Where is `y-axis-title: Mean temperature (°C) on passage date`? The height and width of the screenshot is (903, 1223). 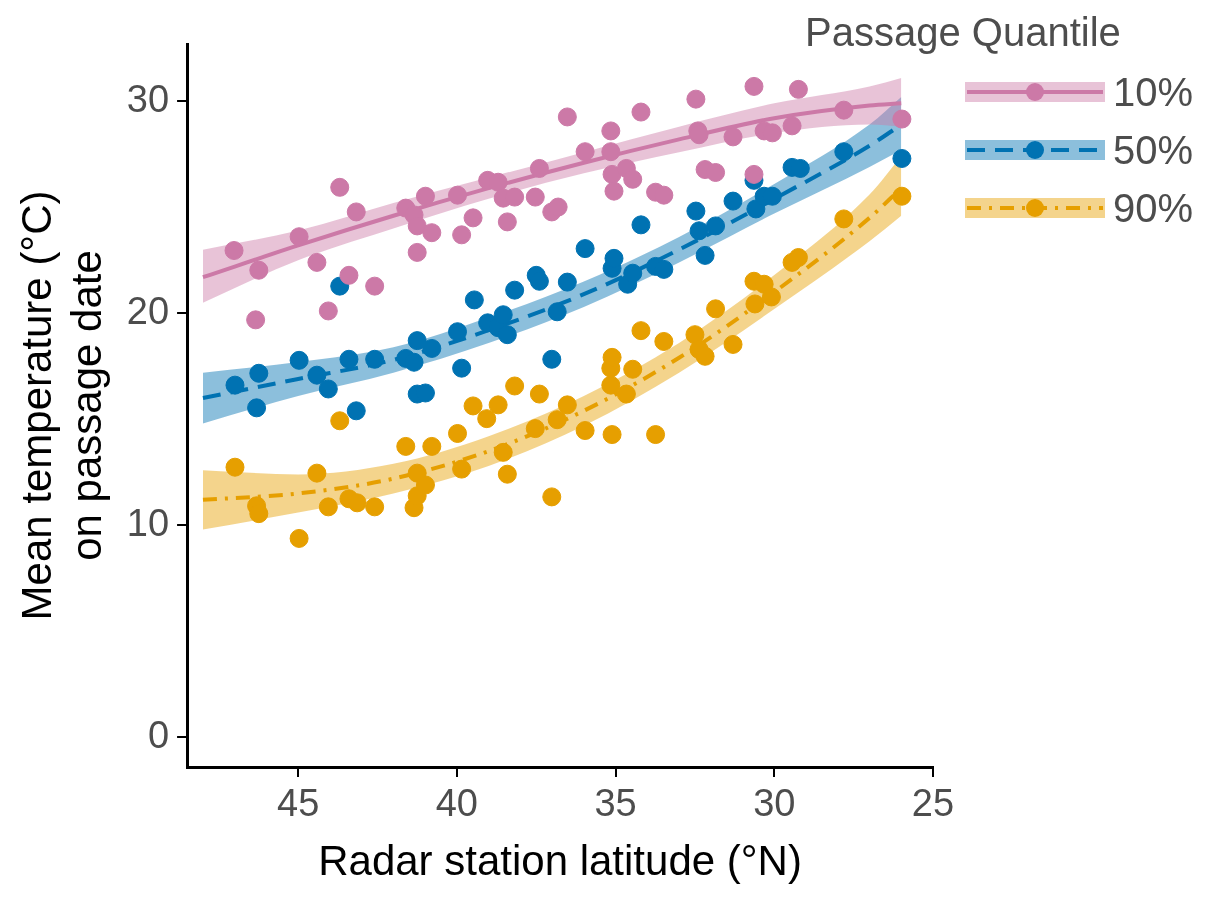 y-axis-title: Mean temperature (°C) on passage date is located at coordinates (61, 405).